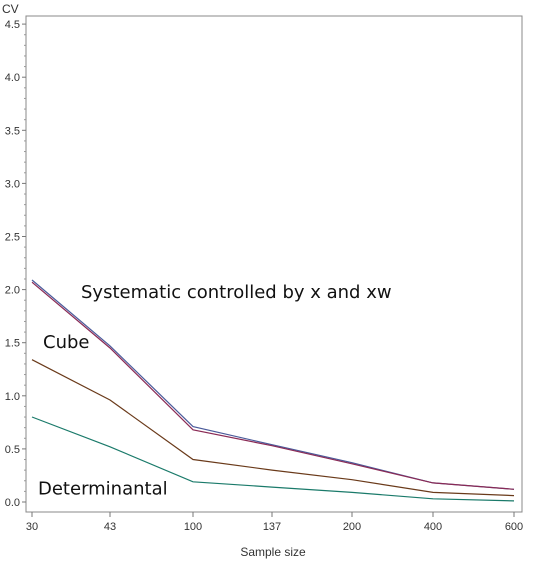 The image size is (535, 561). I want to click on y-tick-label: 1.0, so click(12, 397).